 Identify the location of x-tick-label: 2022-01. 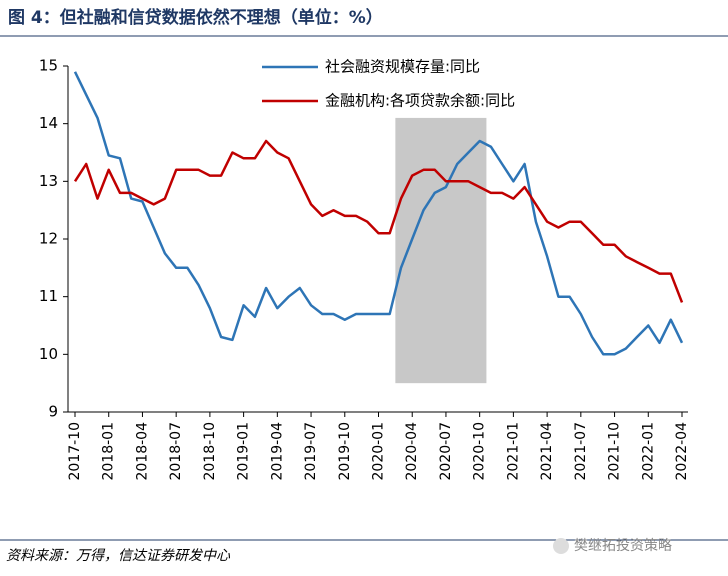
(648, 451).